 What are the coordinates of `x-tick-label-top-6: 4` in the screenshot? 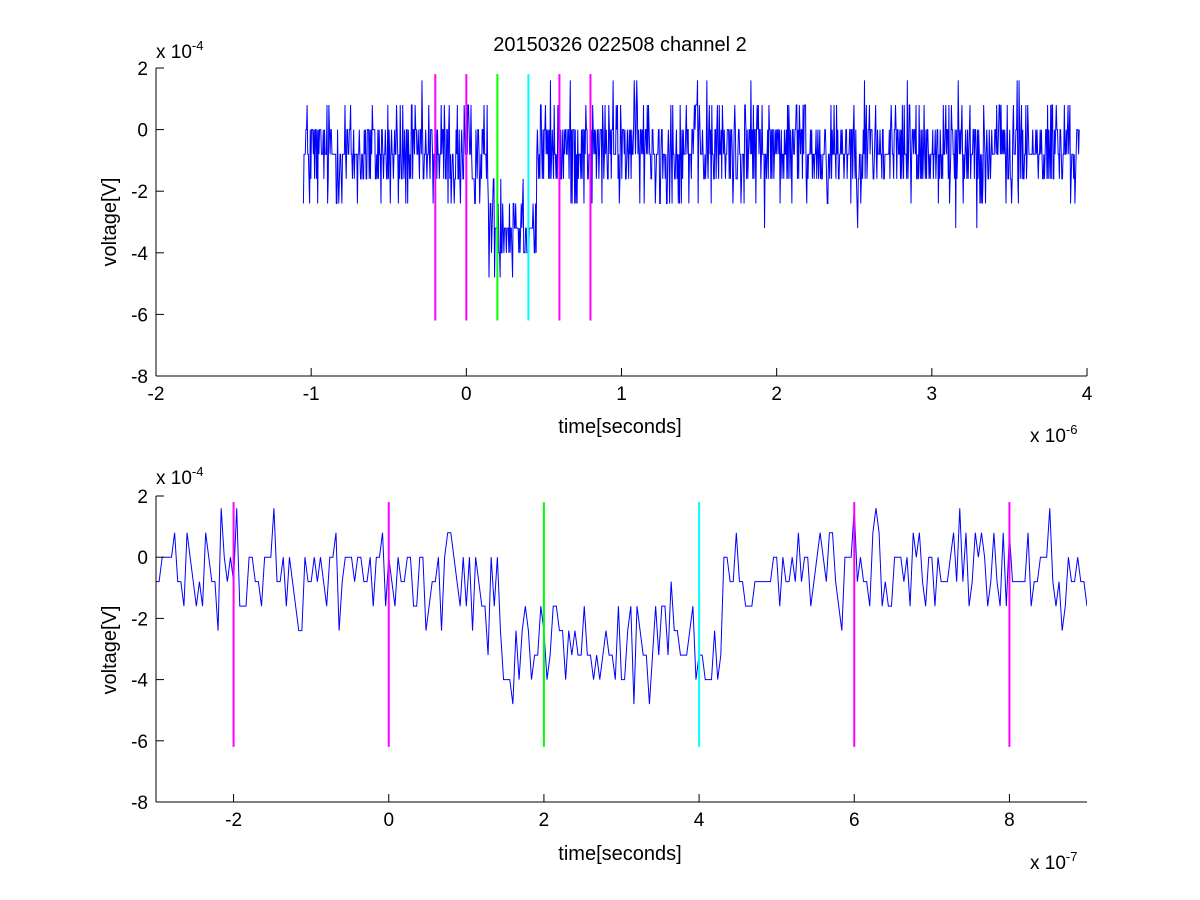 It's located at (1087, 394).